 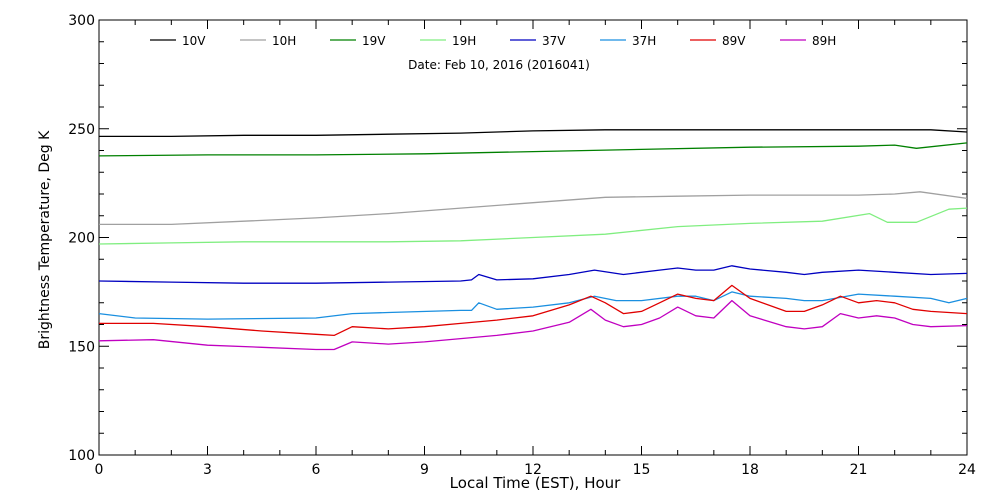 What do you see at coordinates (533, 305) in the screenshot?
I see `series-line-37h` at bounding box center [533, 305].